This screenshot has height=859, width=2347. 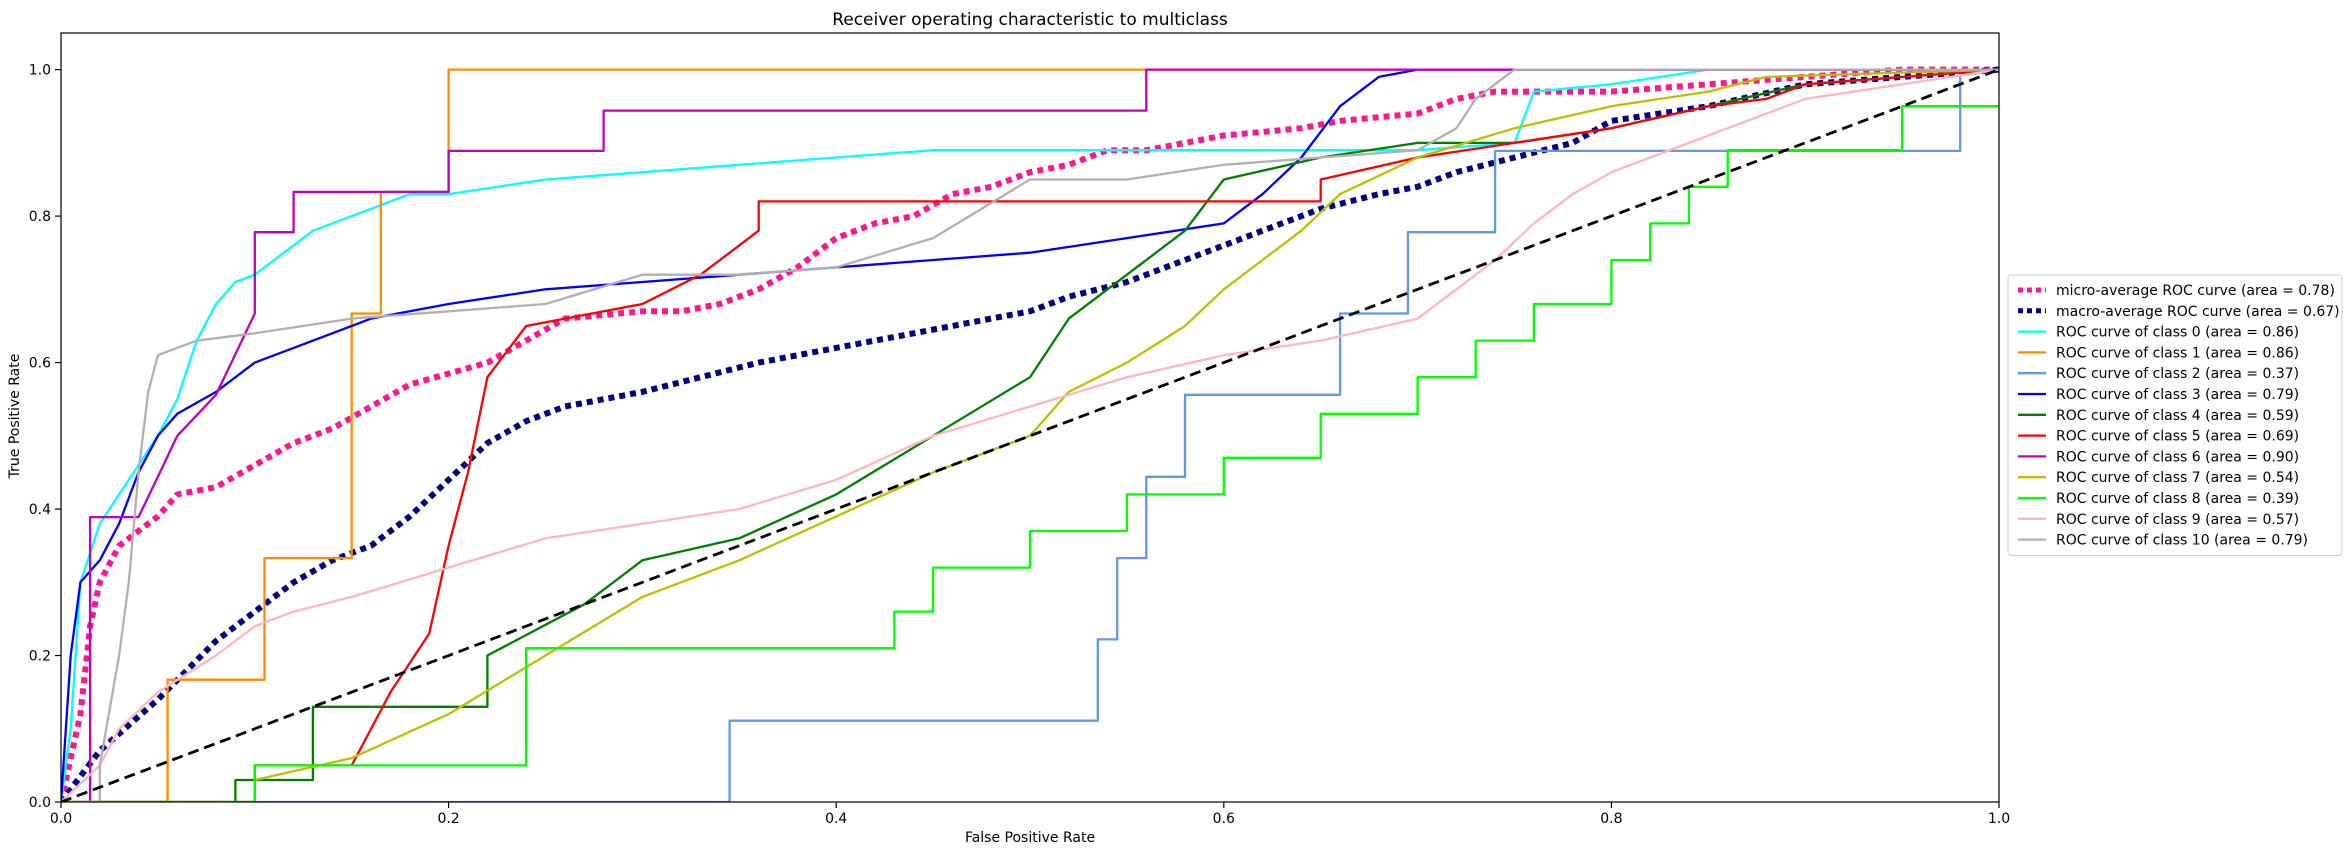 I want to click on legend-label-1: macro-average ROC curve (area = 0.67), so click(x=2198, y=312).